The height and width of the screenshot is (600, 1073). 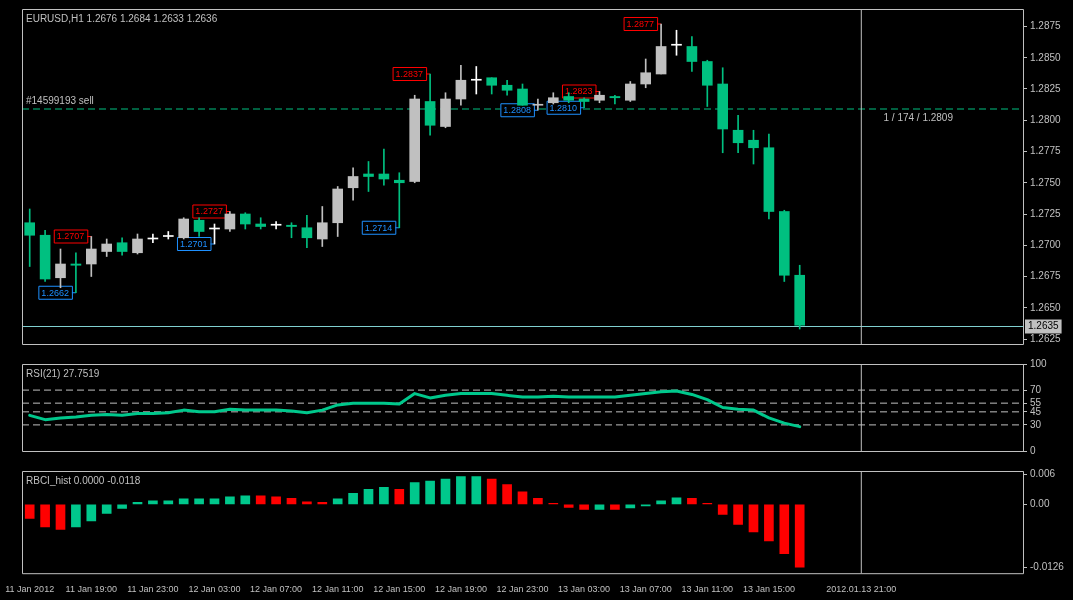 I want to click on y-tick-label: 1.2825, so click(x=1046, y=88).